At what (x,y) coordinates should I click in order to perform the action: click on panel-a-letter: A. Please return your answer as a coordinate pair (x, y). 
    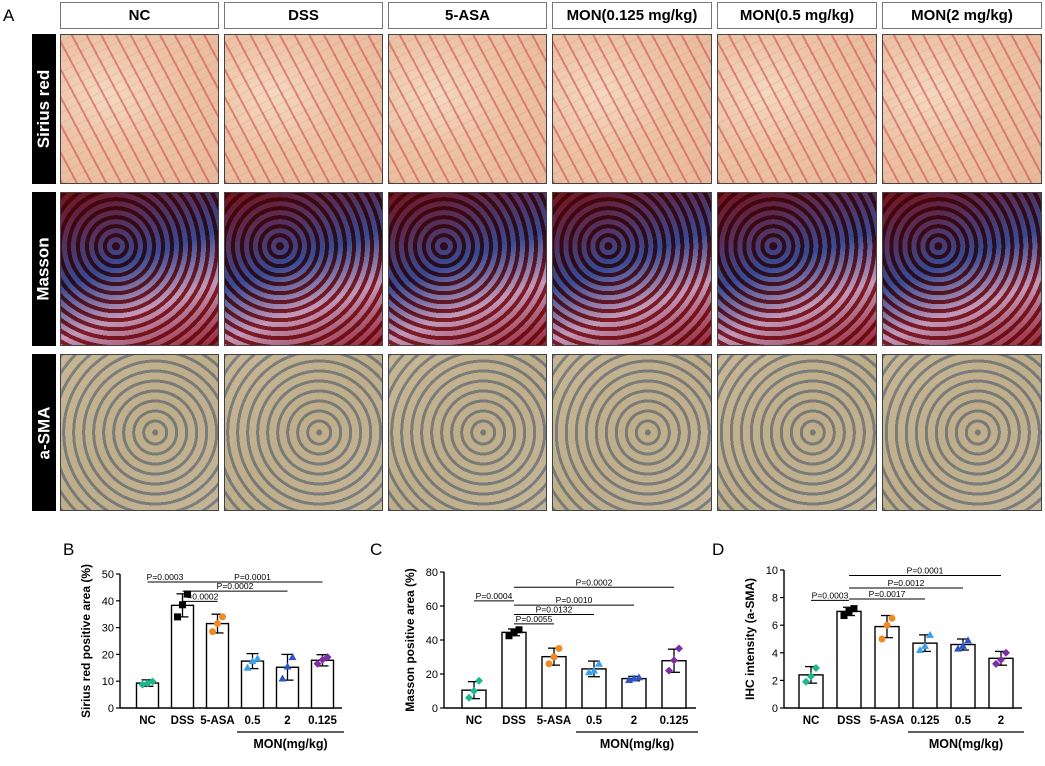
    Looking at the image, I should click on (9, 15).